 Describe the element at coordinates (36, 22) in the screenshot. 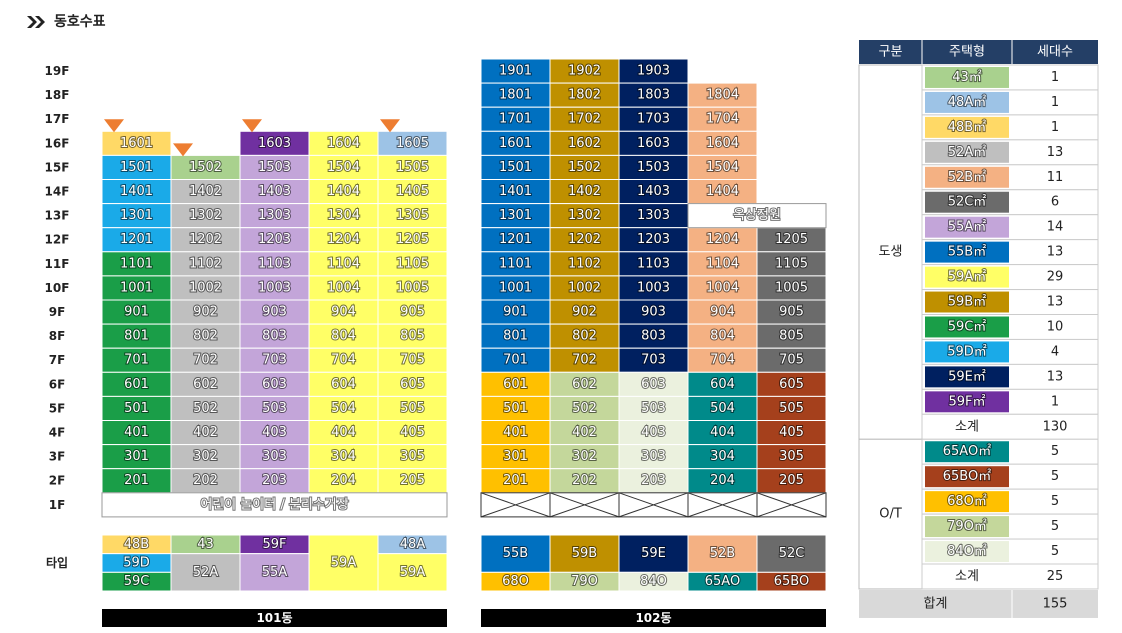

I see `title-icon` at that location.